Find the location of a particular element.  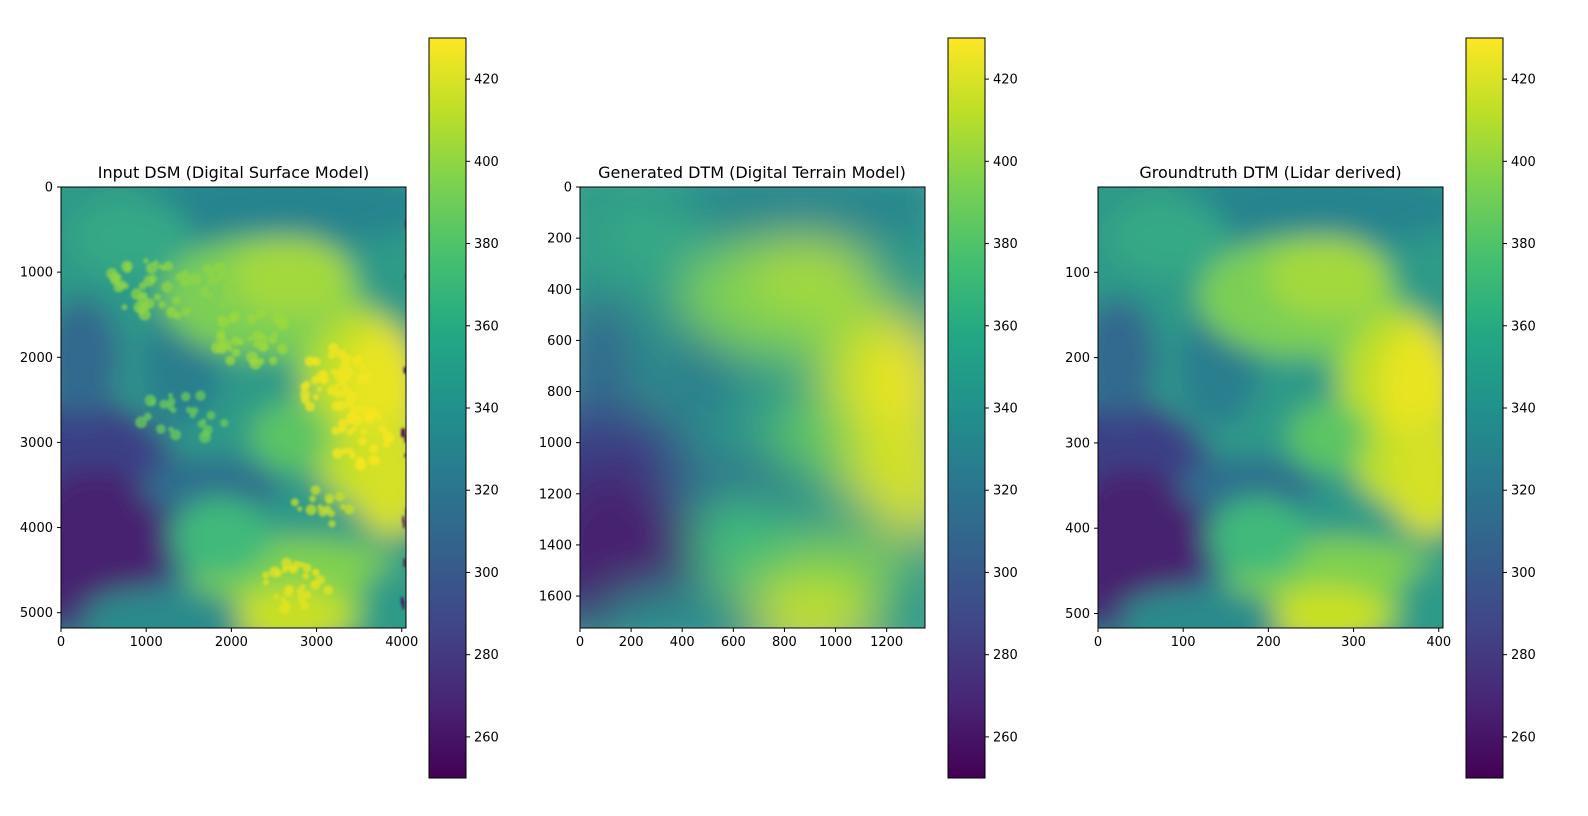

panel-1-colorbar-tick-label: 300 is located at coordinates (486, 573).